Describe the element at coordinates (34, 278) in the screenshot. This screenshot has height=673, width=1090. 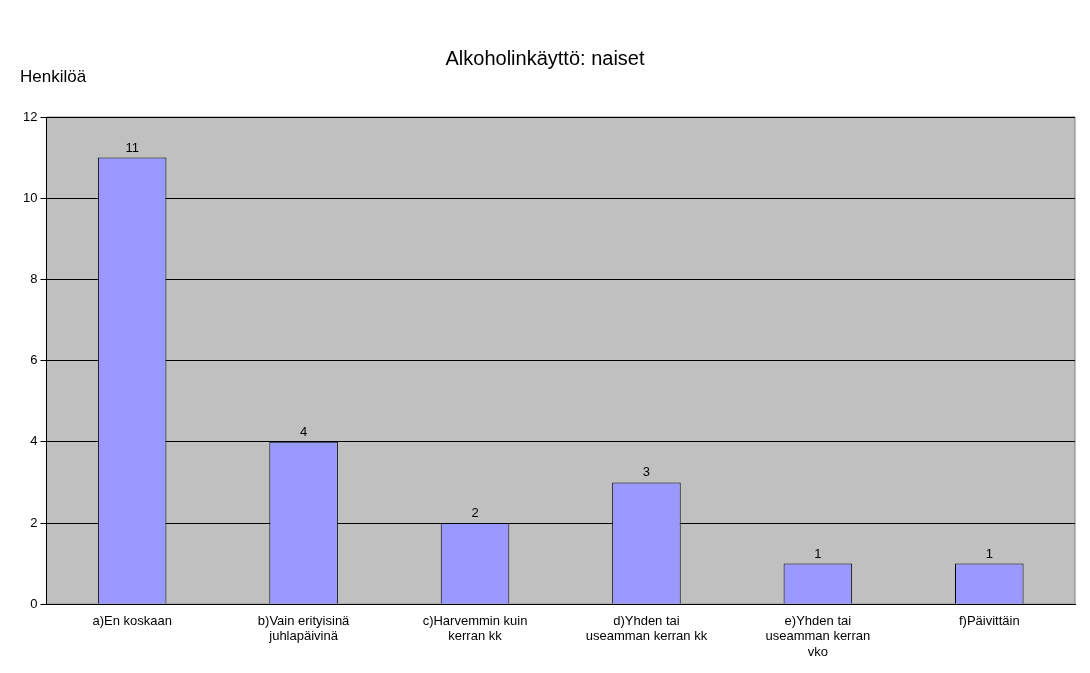
I see `y-tick-label: 8` at that location.